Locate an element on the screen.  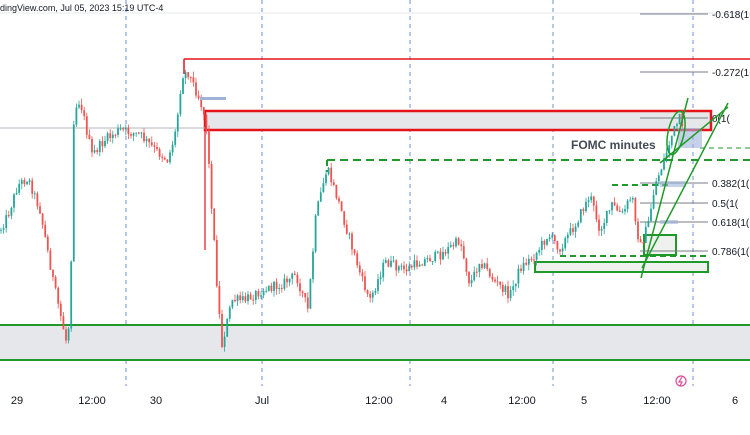
support-zone is located at coordinates (375, 342).